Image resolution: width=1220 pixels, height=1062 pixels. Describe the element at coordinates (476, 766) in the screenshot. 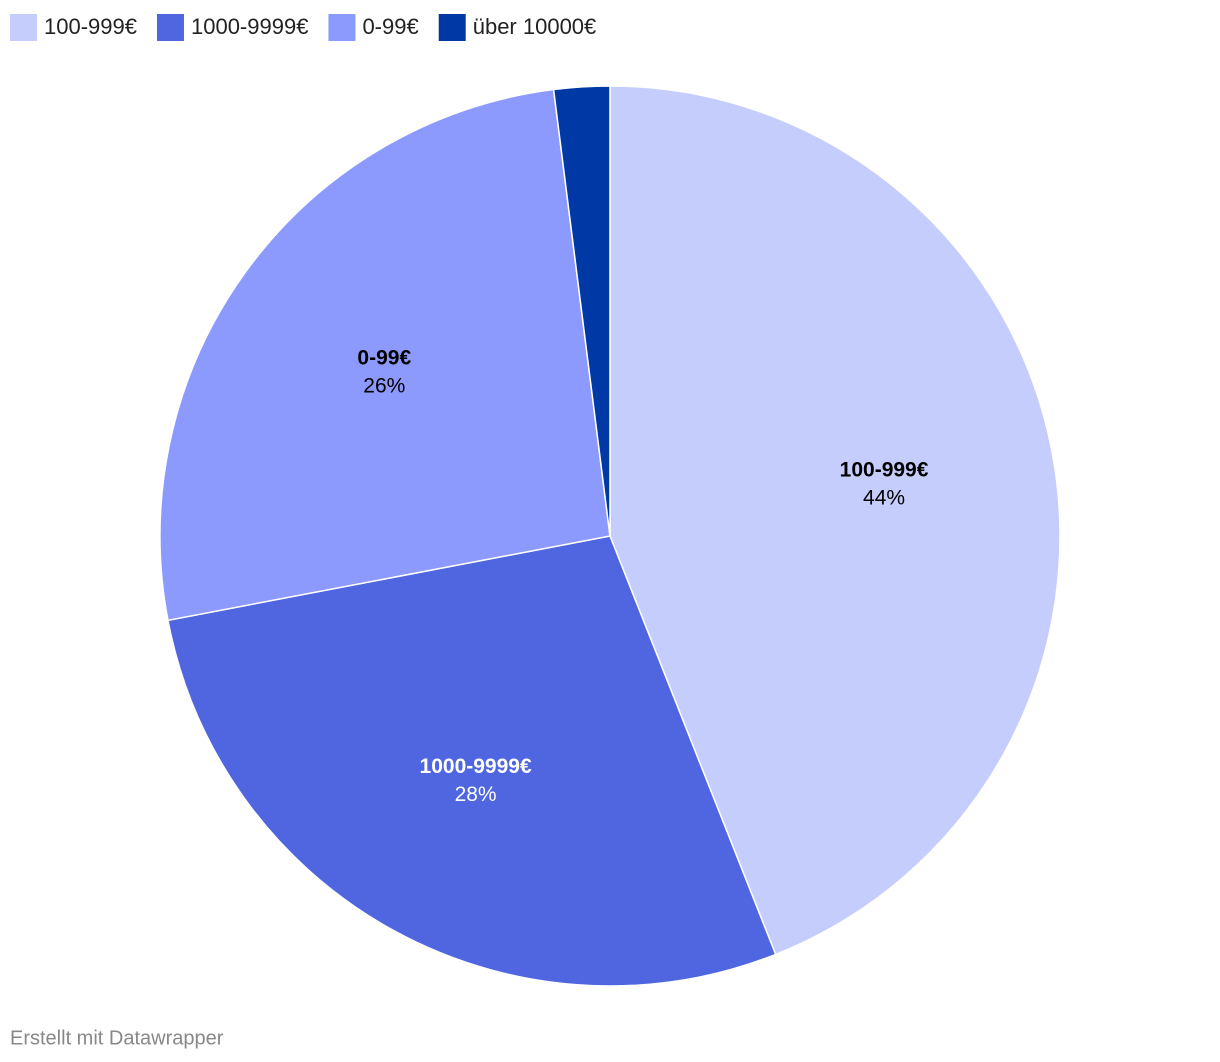

I see `slice-category-label: 1000-9999€` at that location.